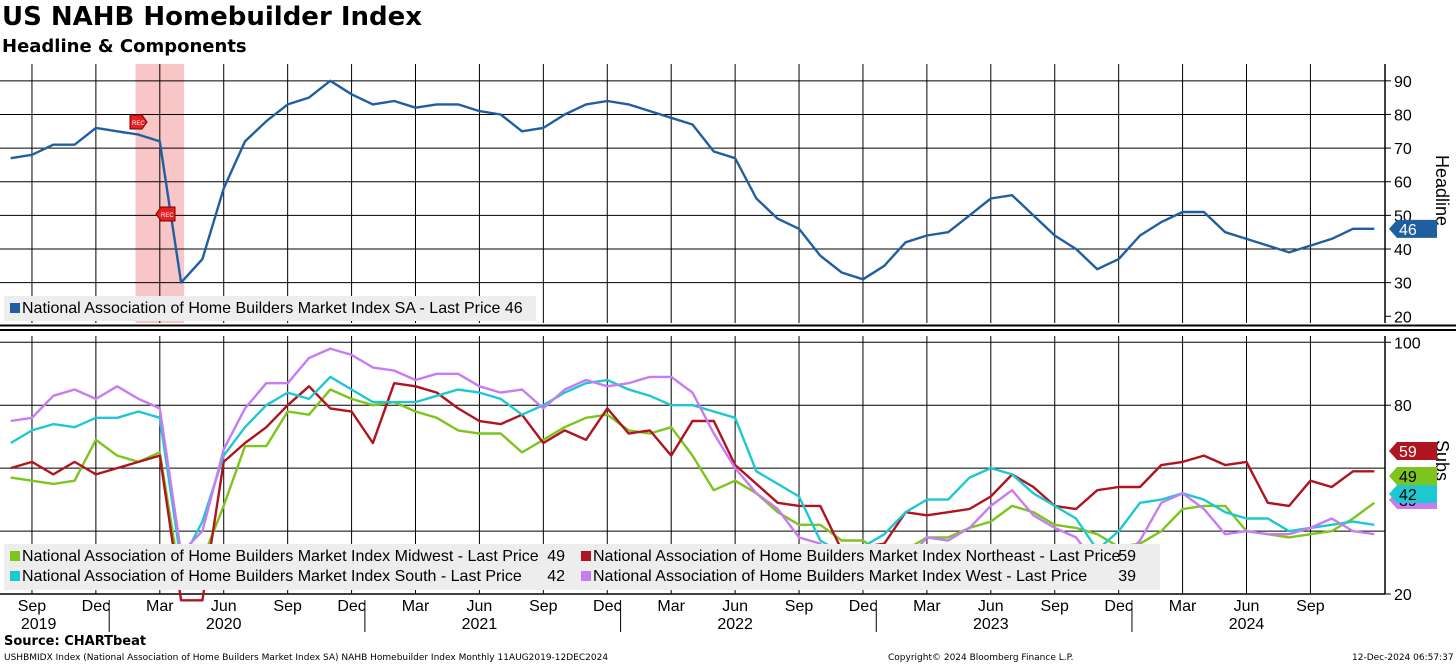 The height and width of the screenshot is (666, 1456). I want to click on legend-last-south: 42, so click(556, 576).